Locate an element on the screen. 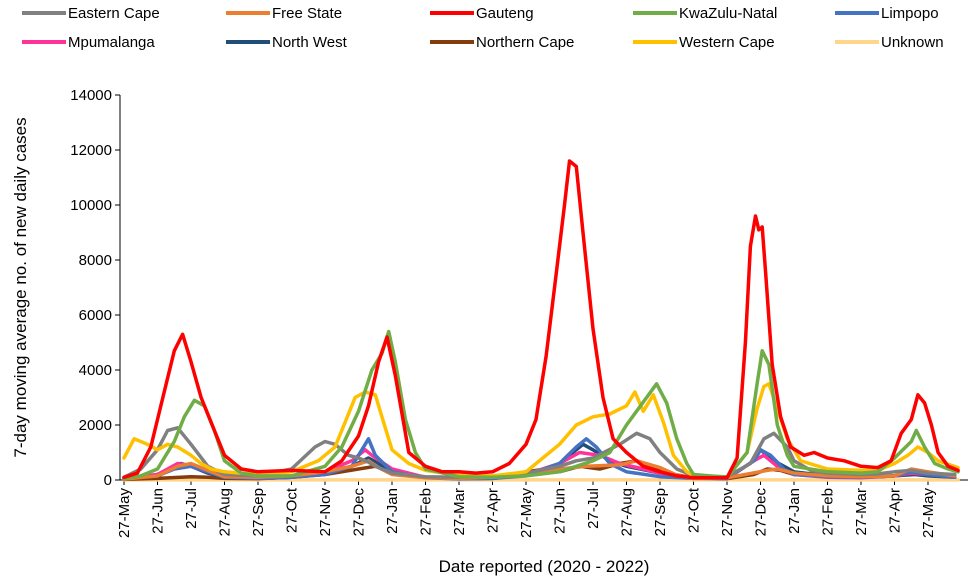 The image size is (980, 583). legend-label: KwaZulu-Natal is located at coordinates (728, 13).